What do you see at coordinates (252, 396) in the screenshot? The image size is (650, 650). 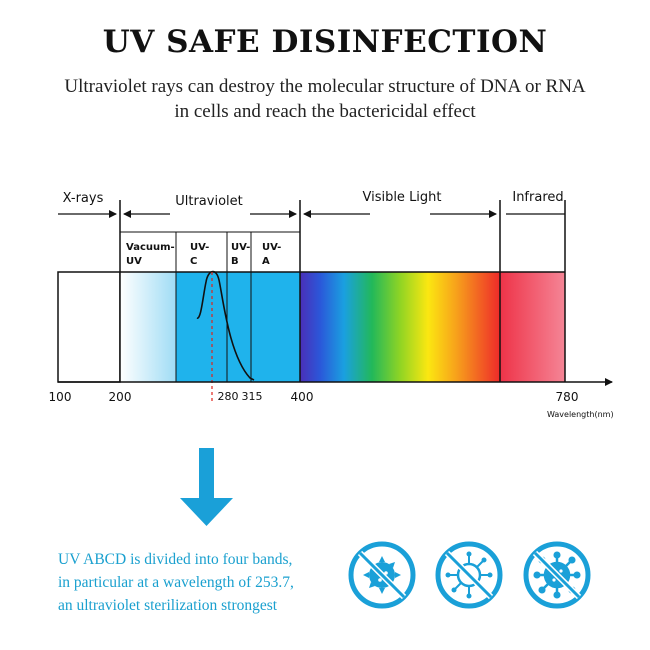 I see `tick-315: 315` at bounding box center [252, 396].